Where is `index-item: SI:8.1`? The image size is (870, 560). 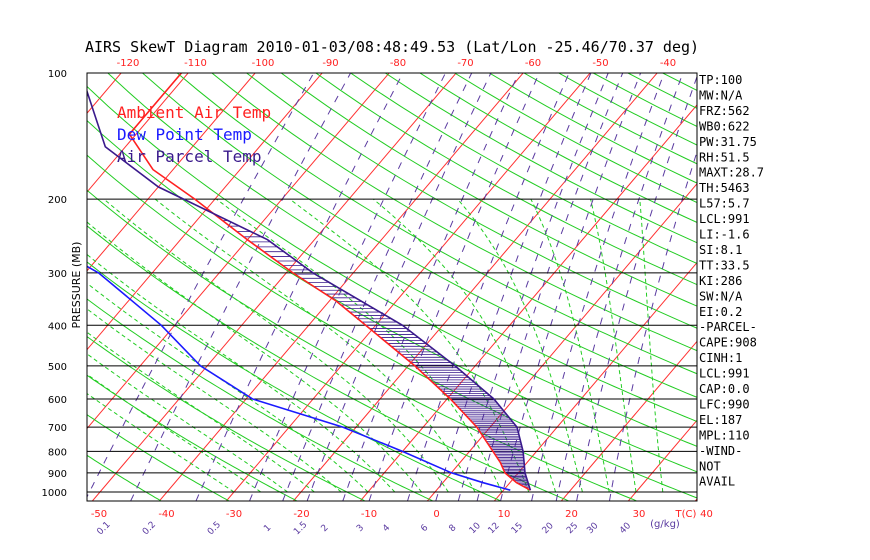 index-item: SI:8.1 is located at coordinates (720, 250).